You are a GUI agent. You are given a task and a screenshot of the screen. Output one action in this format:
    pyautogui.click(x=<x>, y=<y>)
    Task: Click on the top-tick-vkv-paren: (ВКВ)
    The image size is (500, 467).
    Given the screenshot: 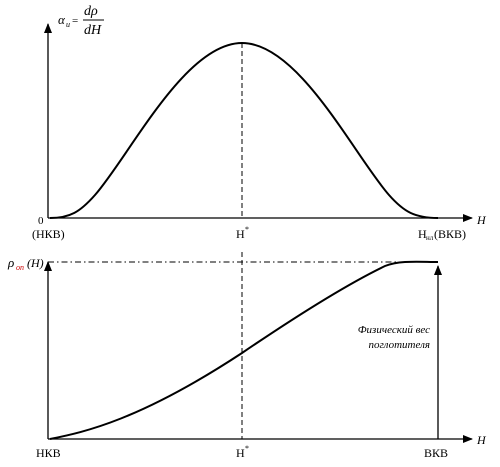 What is the action you would take?
    pyautogui.click(x=450, y=234)
    